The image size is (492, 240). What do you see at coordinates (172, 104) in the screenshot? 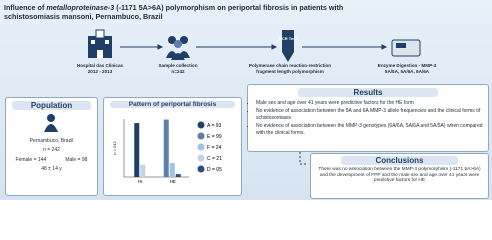
I see `chart-title: Pattern of periportal fibrosis` at bounding box center [172, 104].